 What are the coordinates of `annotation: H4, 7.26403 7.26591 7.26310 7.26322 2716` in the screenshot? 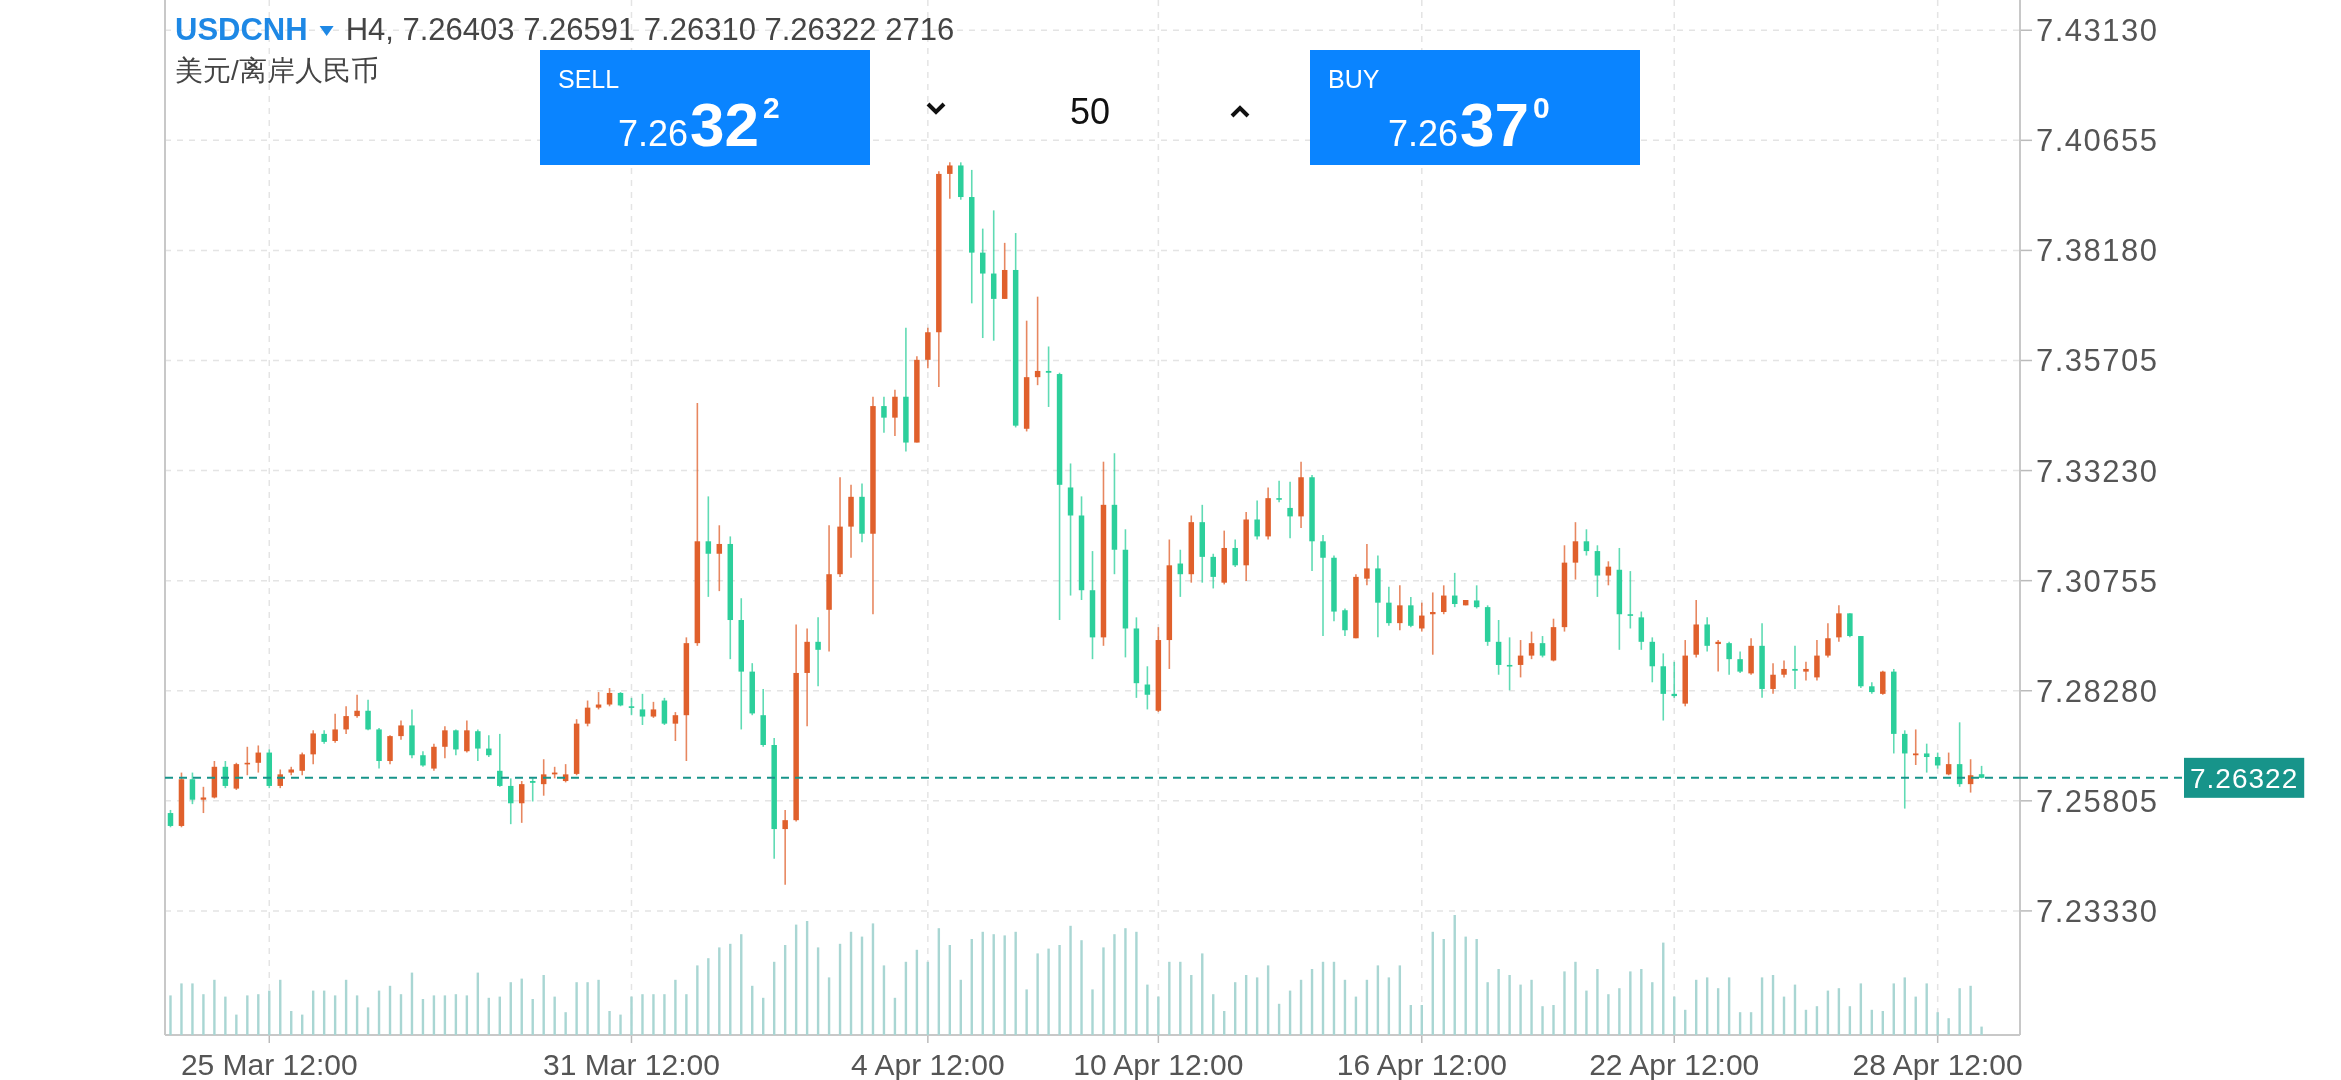 It's located at (650, 29).